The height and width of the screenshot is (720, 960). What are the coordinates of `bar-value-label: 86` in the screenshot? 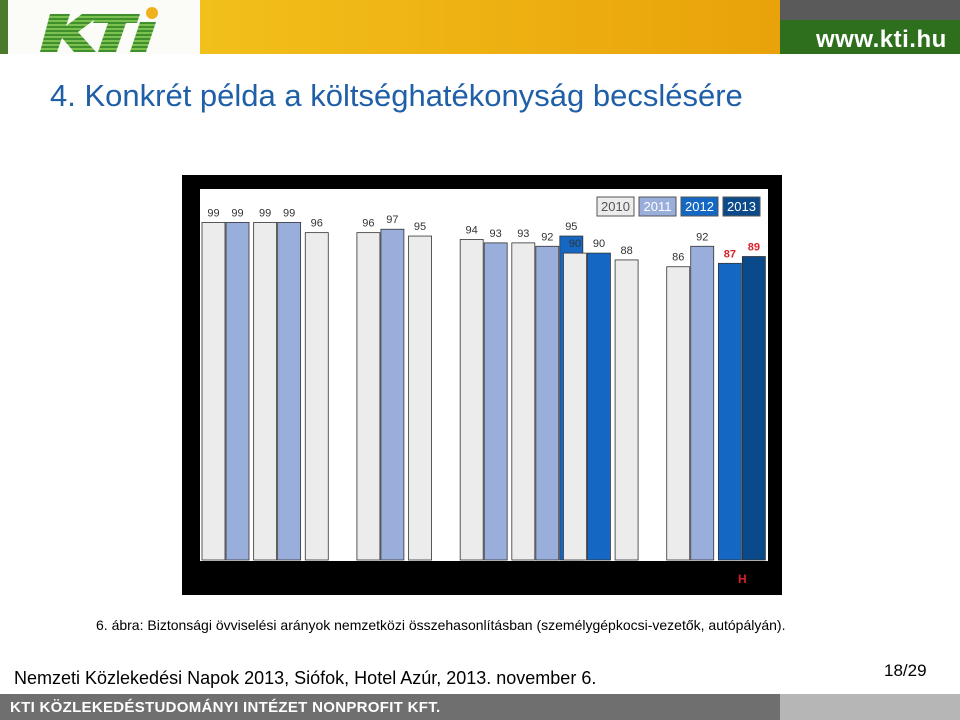 It's located at (678, 258).